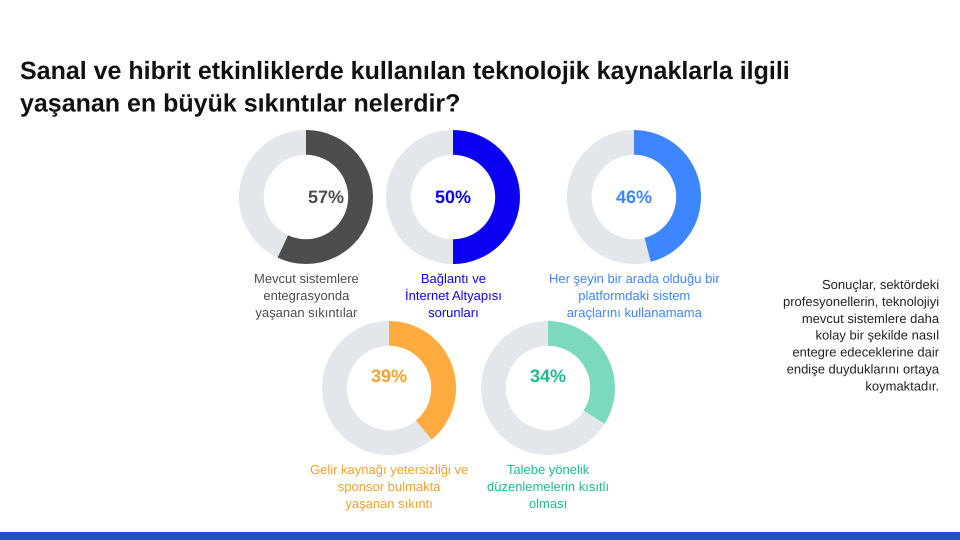 The width and height of the screenshot is (960, 540). Describe the element at coordinates (634, 197) in the screenshot. I see `data-label: 46%` at that location.